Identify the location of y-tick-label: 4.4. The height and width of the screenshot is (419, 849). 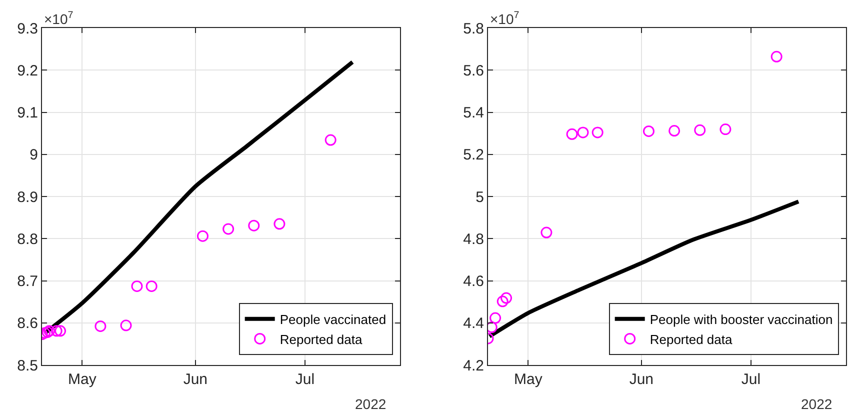
(473, 323).